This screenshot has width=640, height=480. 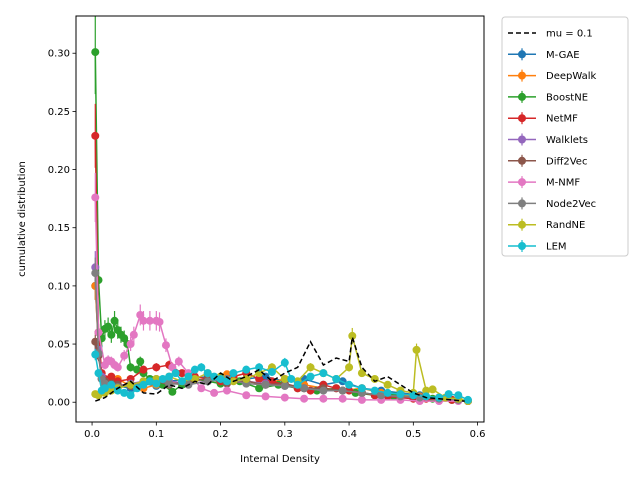 I want to click on legend-label: BoostNE, so click(x=567, y=97).